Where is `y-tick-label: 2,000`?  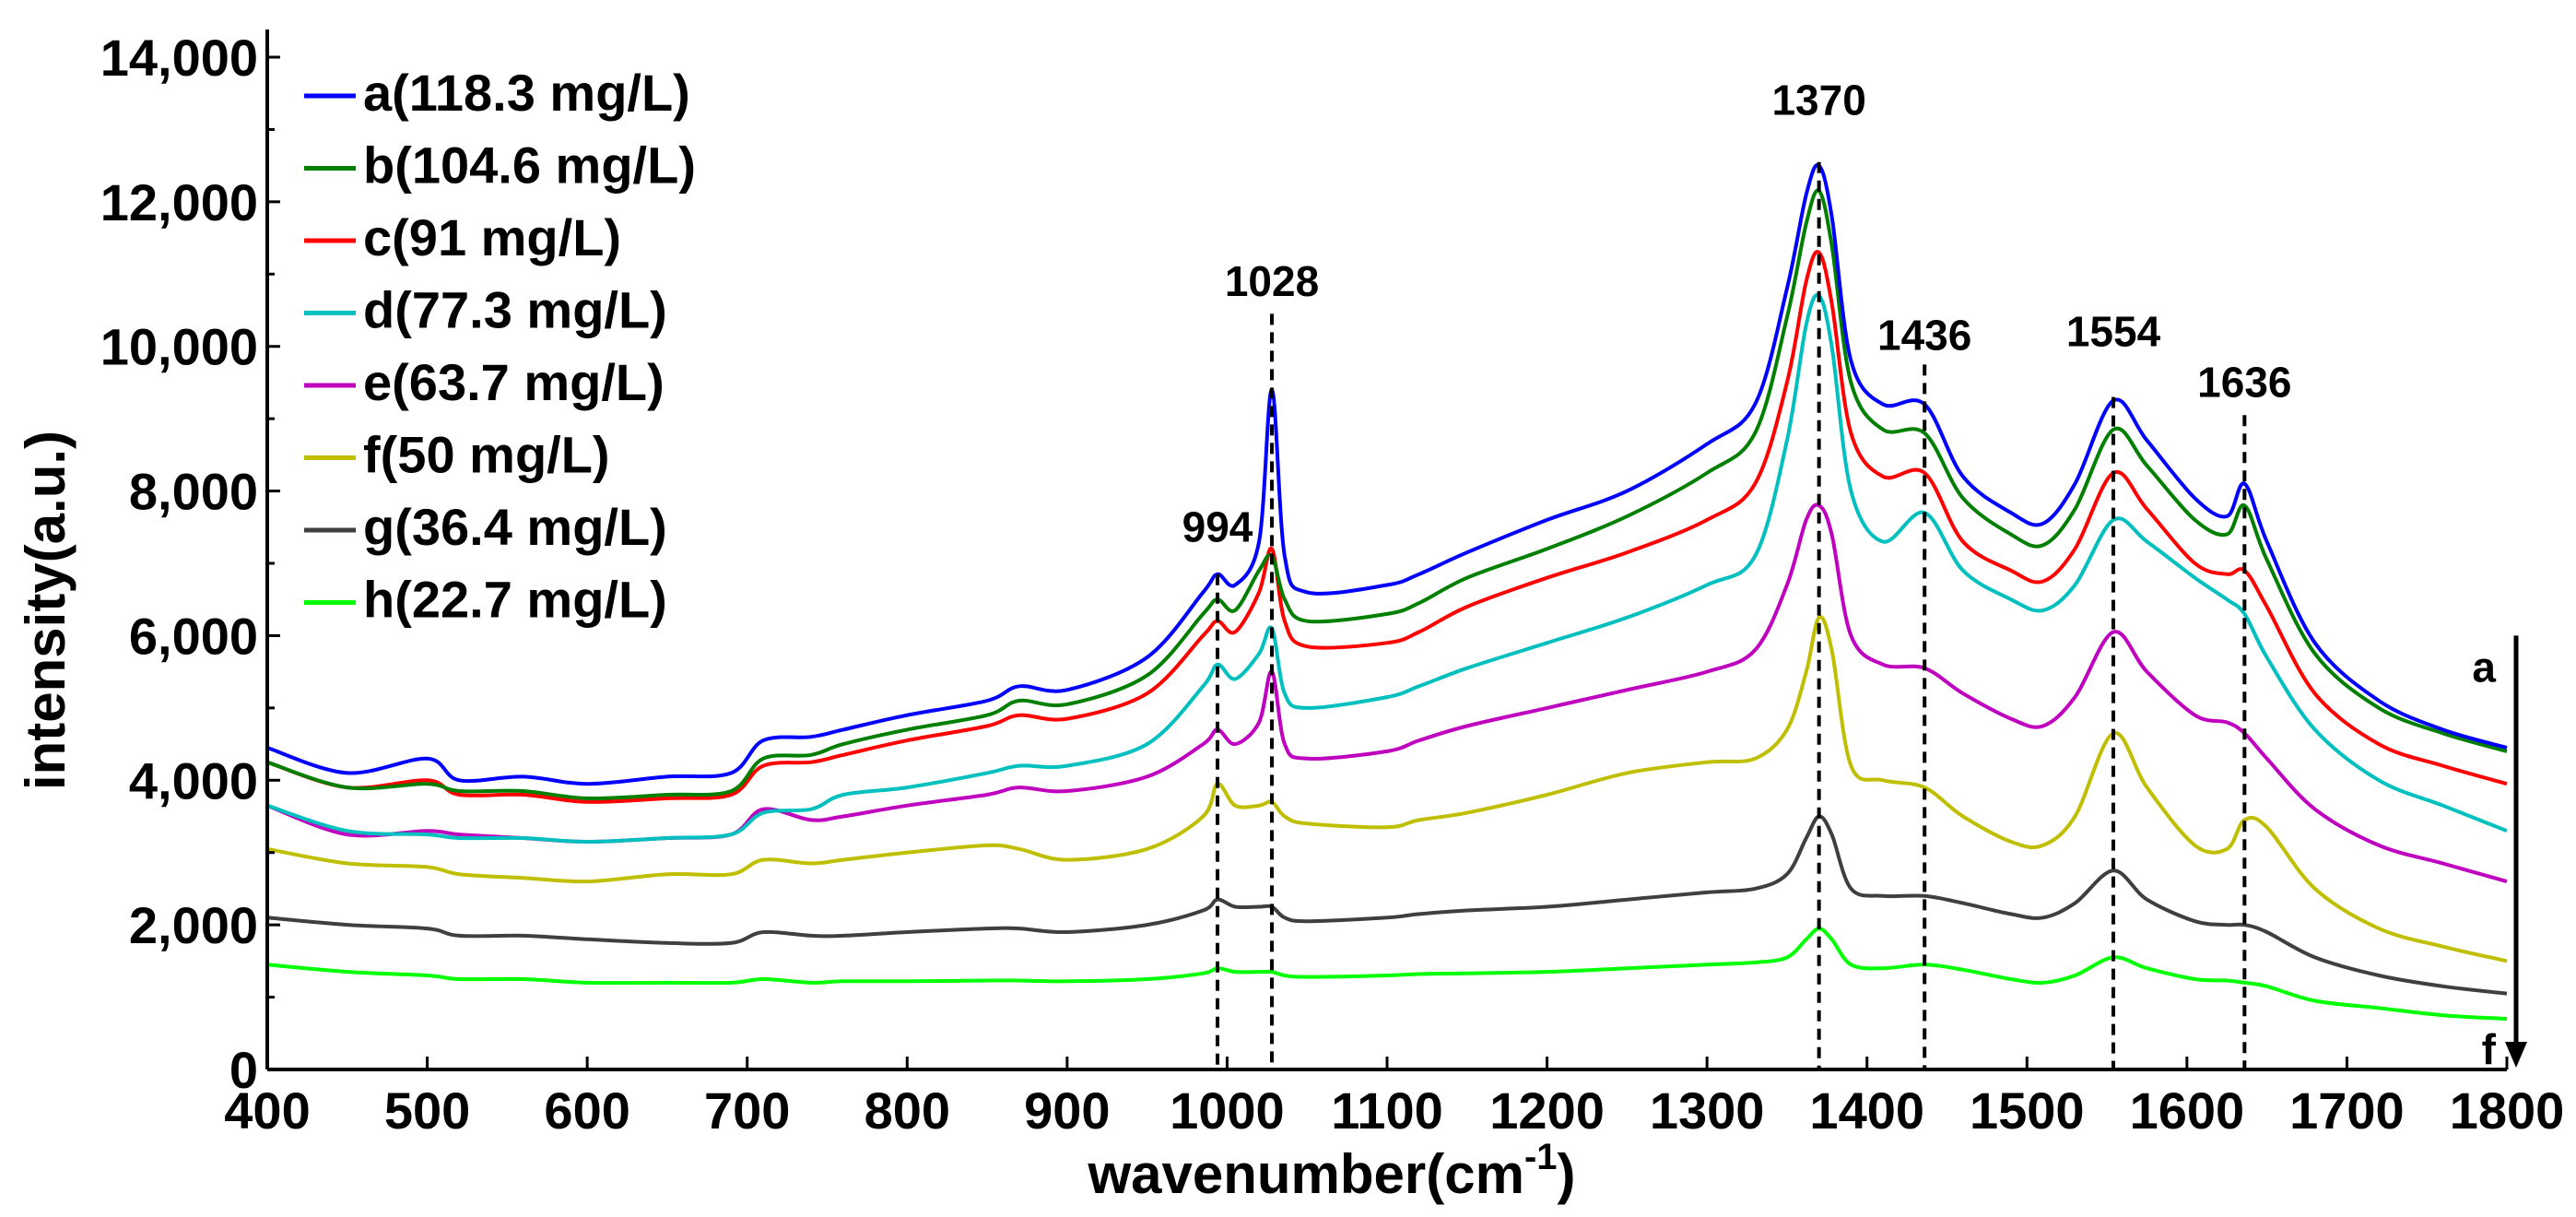 y-tick-label: 2,000 is located at coordinates (193, 925).